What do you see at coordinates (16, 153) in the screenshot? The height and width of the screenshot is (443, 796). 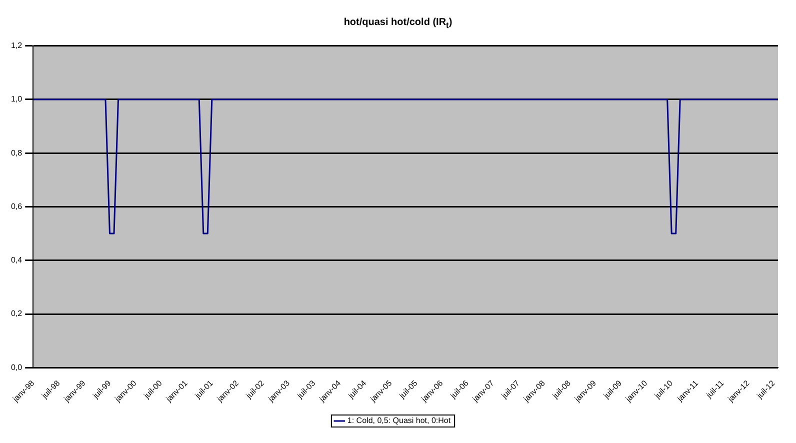 I see `y-tick-label: 0,8` at bounding box center [16, 153].